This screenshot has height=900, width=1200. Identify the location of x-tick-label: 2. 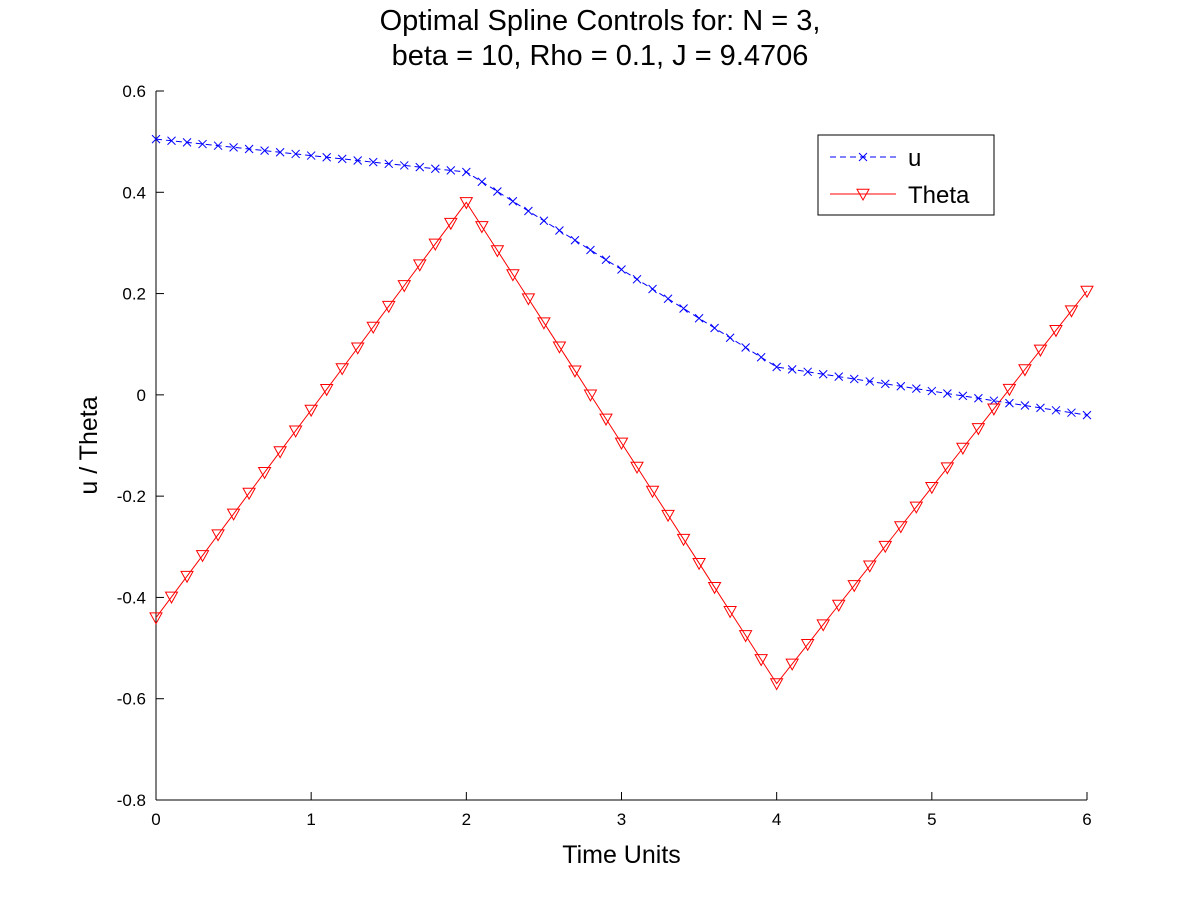
(466, 819).